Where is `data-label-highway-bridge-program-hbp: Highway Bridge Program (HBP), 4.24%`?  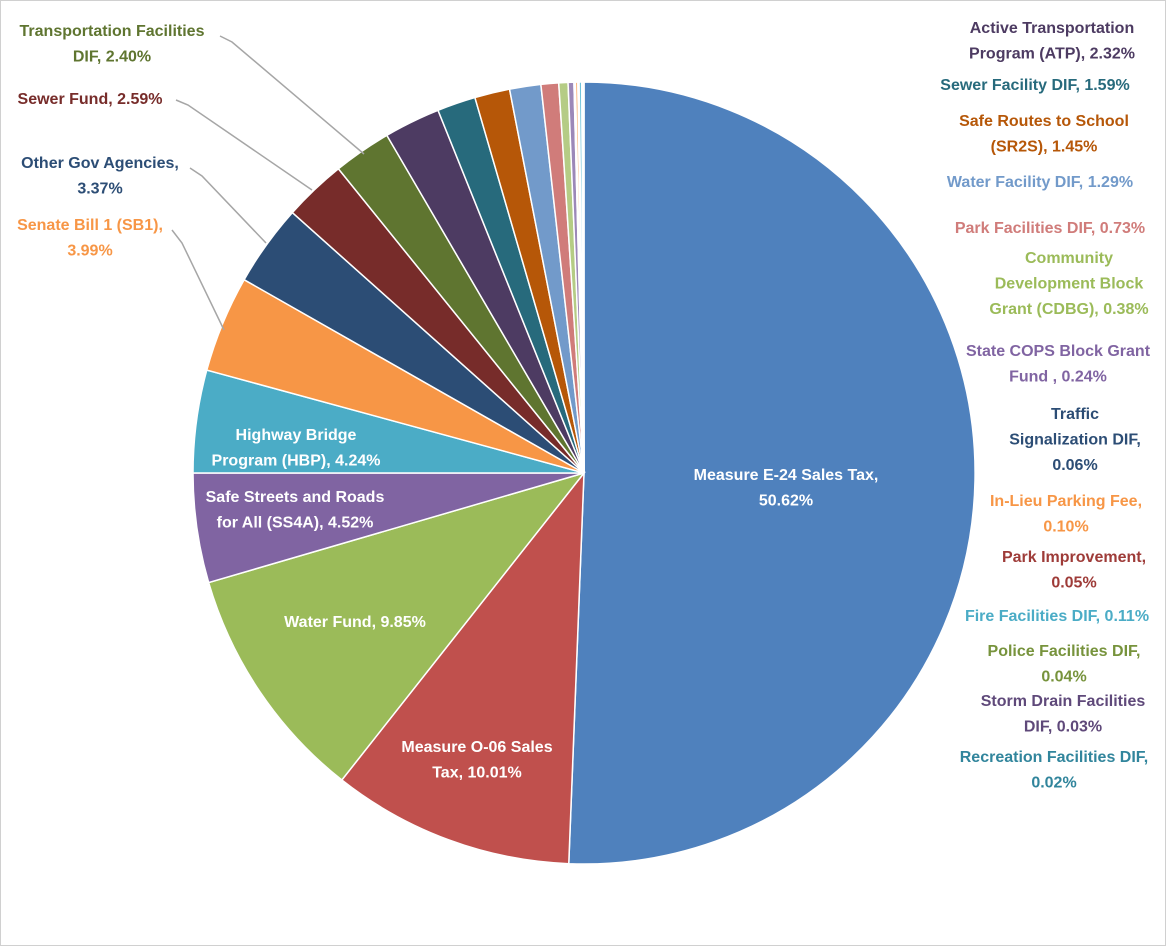 data-label-highway-bridge-program-hbp: Highway Bridge Program (HBP), 4.24% is located at coordinates (296, 448).